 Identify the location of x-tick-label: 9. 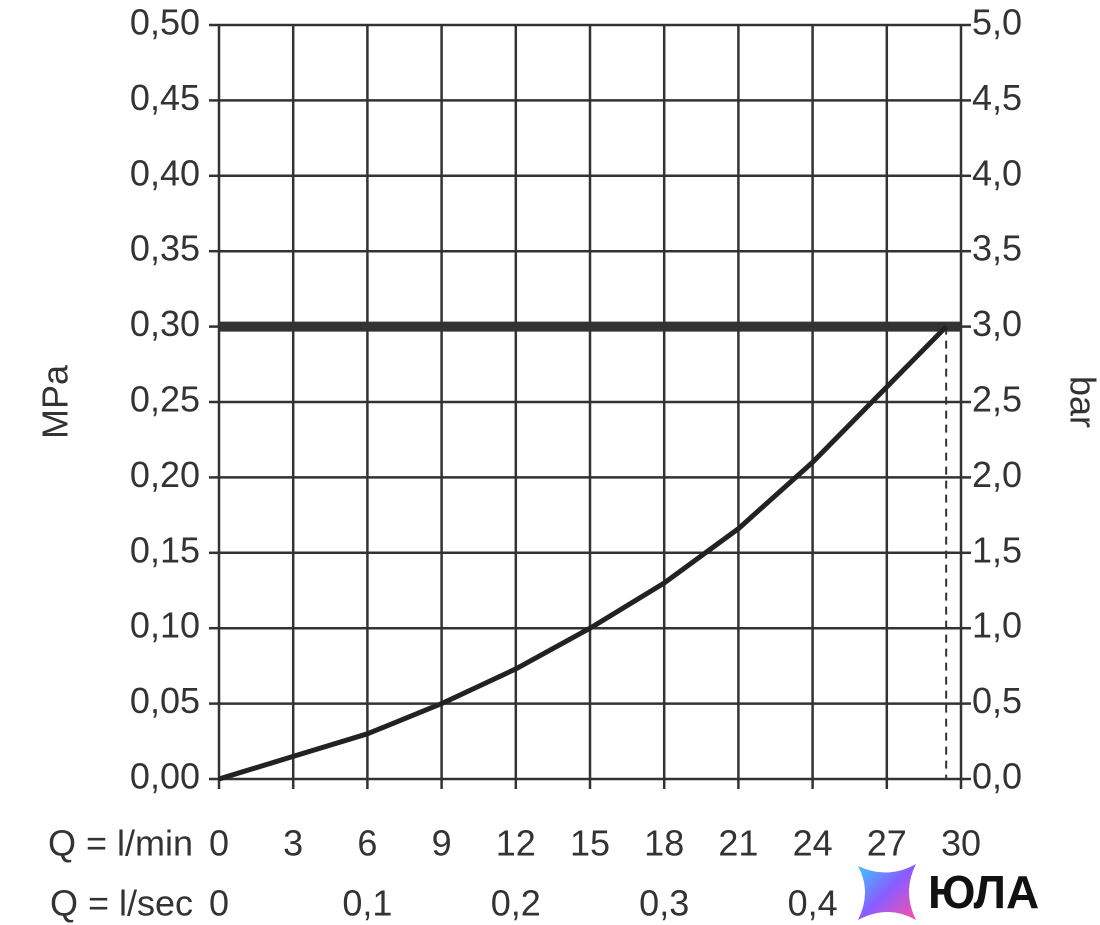
(442, 843).